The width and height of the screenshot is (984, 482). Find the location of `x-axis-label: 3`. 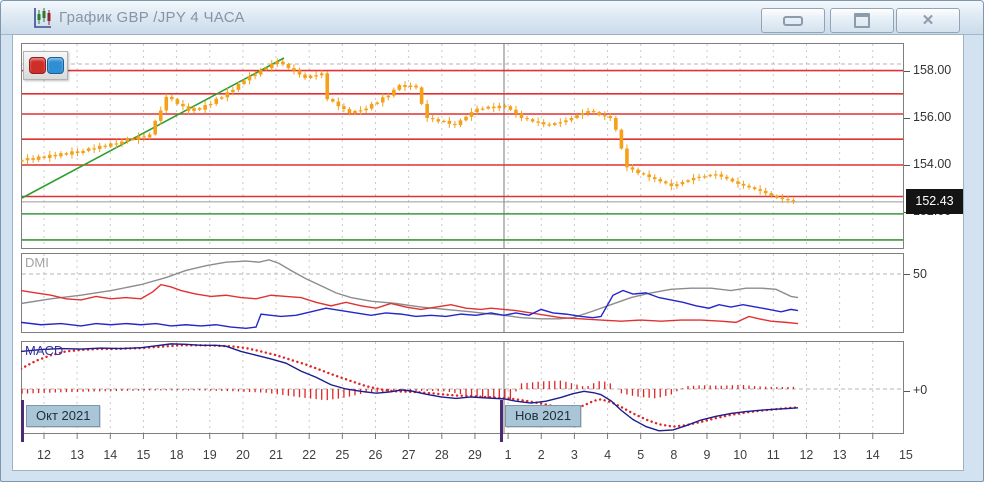

x-axis-label: 3 is located at coordinates (574, 455).